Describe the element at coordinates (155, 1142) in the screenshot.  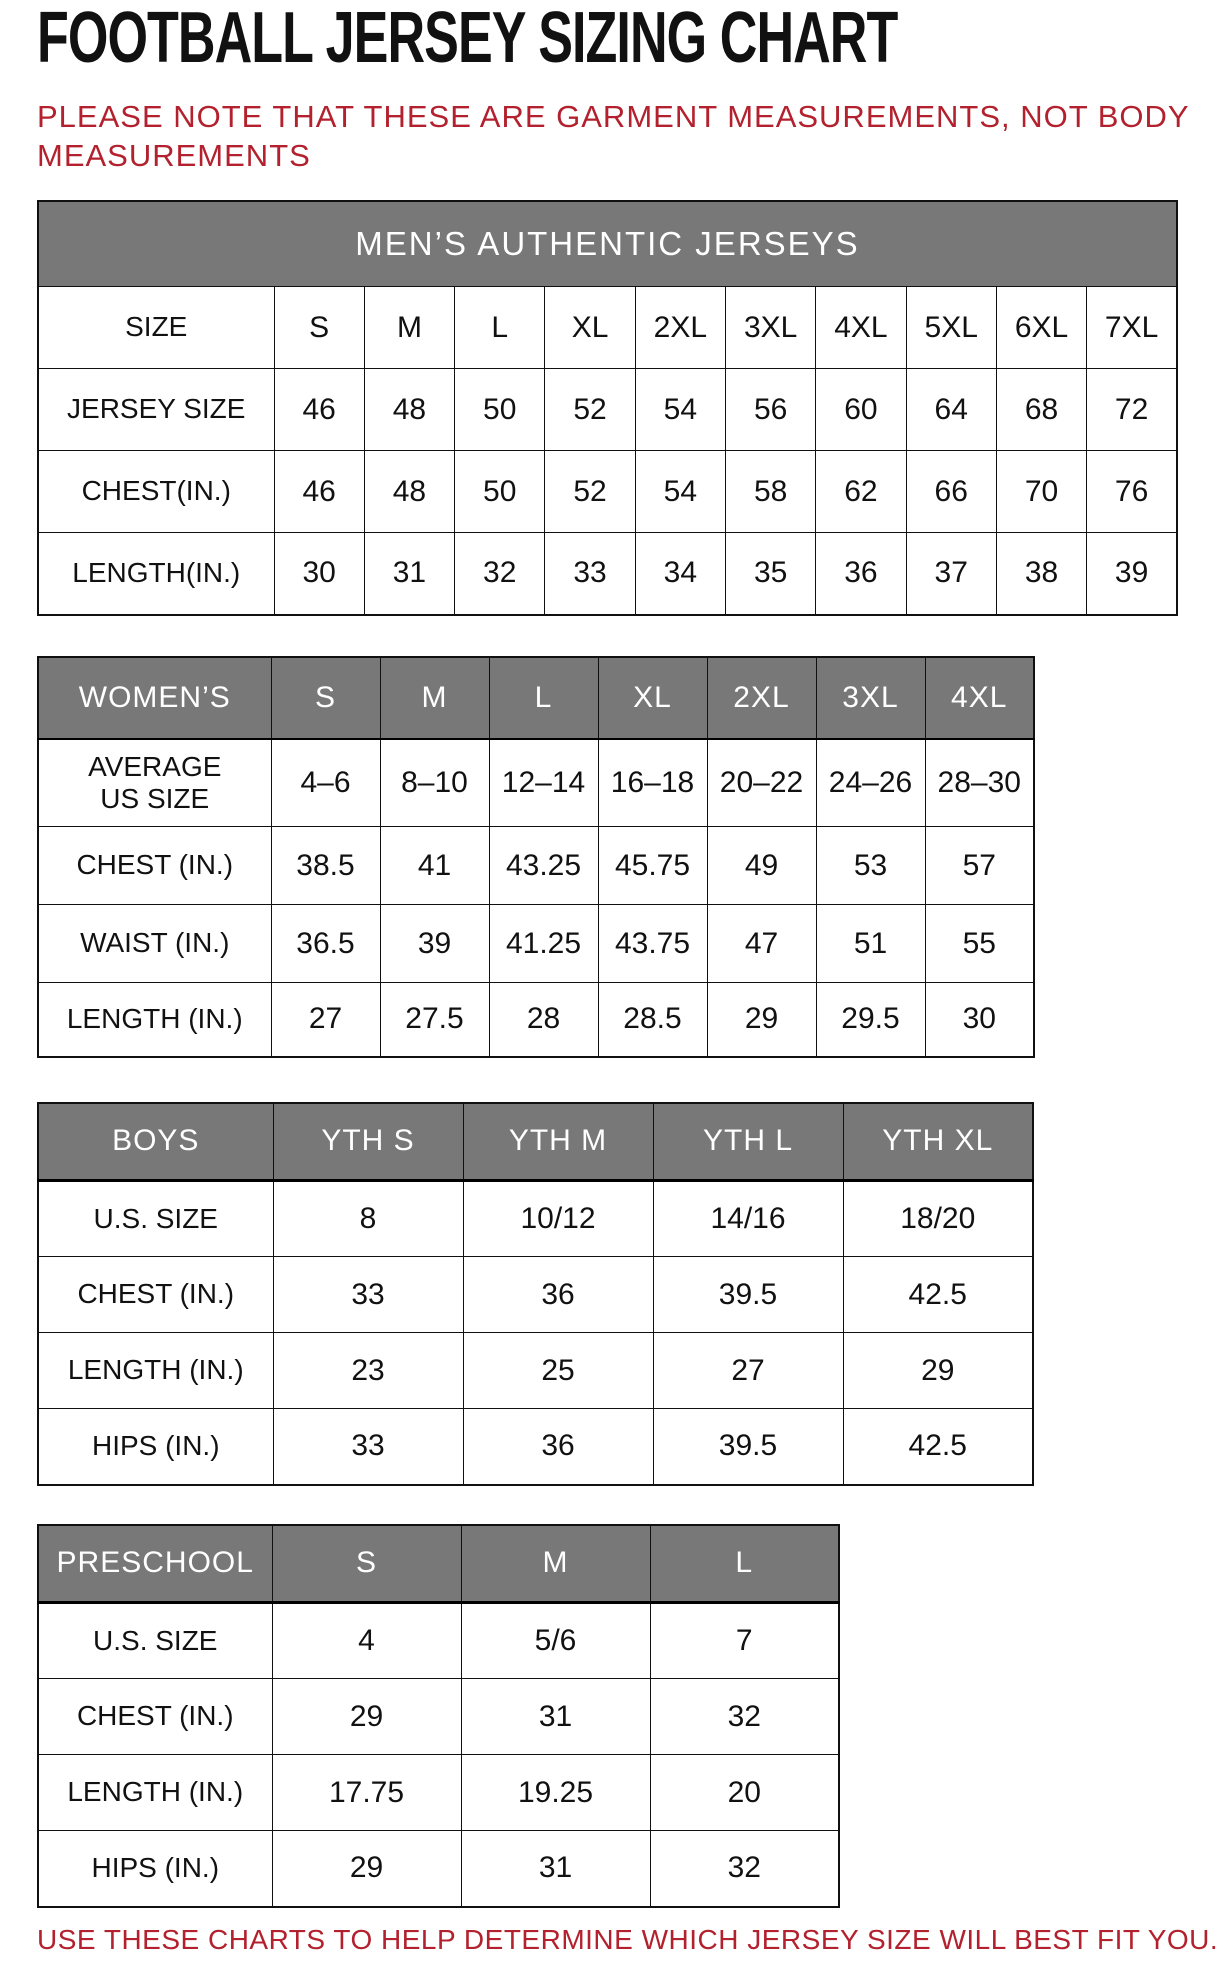
I see `table-corner-label: BOYS` at that location.